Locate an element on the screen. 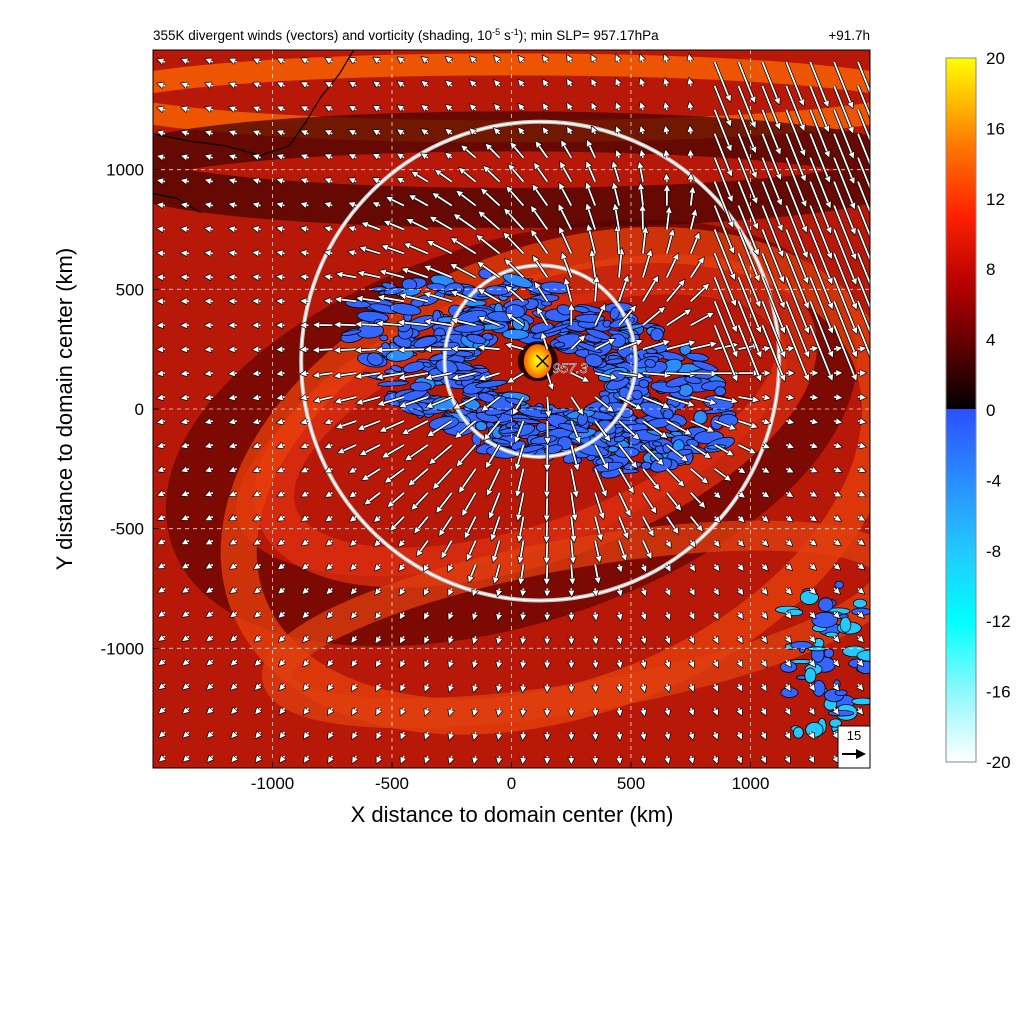  center-pressure-label: 957.3 is located at coordinates (570, 368).